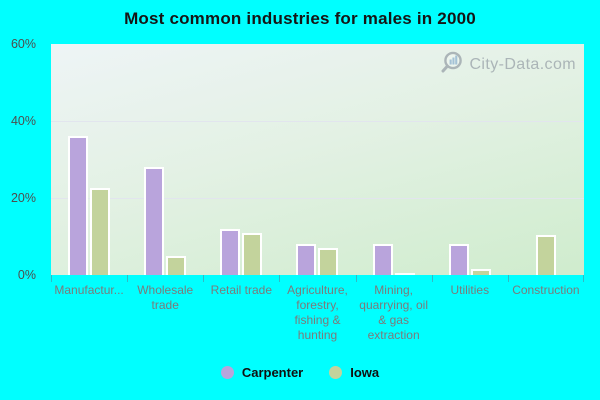 The width and height of the screenshot is (600, 400). I want to click on legend-label-carpenter: Carpenter, so click(272, 372).